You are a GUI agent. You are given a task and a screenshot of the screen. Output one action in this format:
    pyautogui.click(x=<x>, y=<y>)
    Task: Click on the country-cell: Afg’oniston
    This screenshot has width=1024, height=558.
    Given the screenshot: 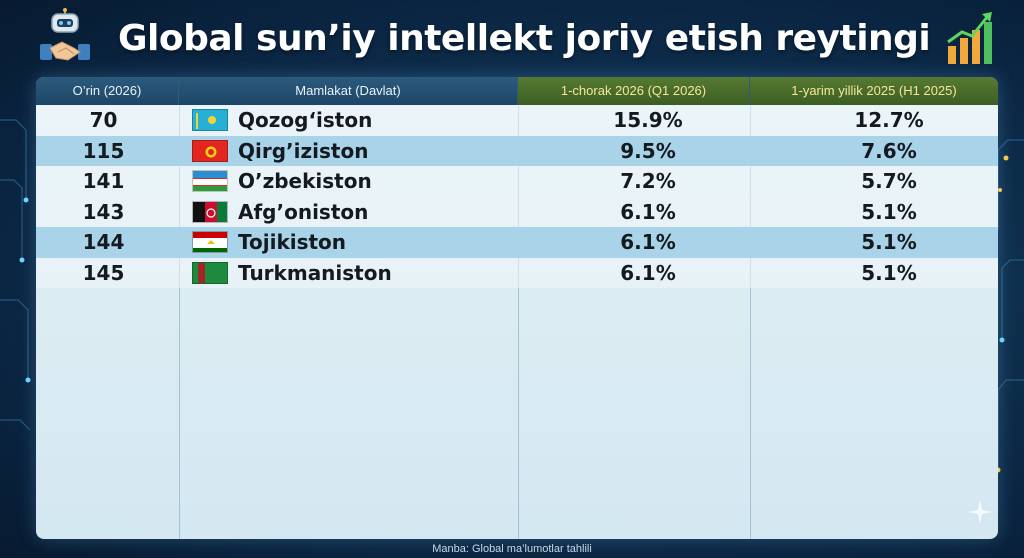 What is the action you would take?
    pyautogui.click(x=348, y=212)
    